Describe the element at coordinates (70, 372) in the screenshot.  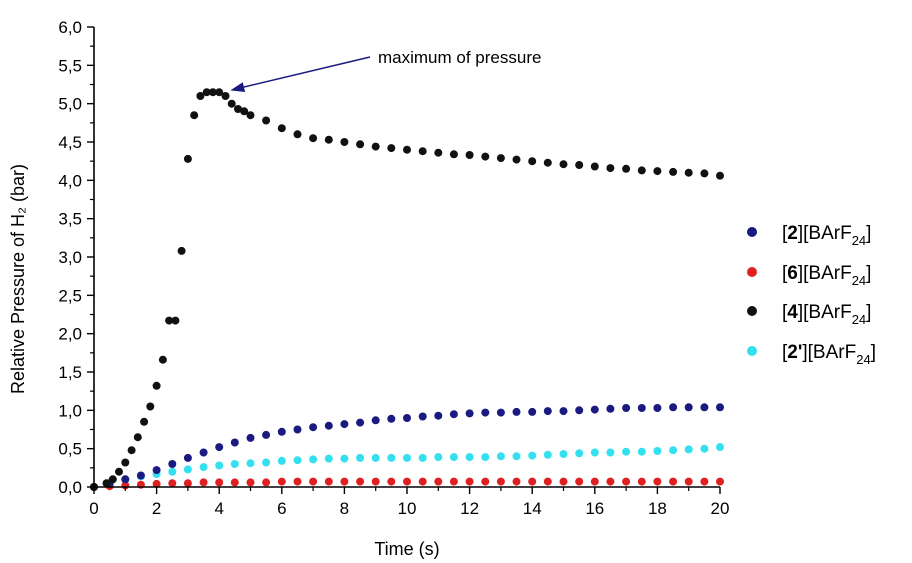
I see `y-tick-label-3: 1,5` at that location.